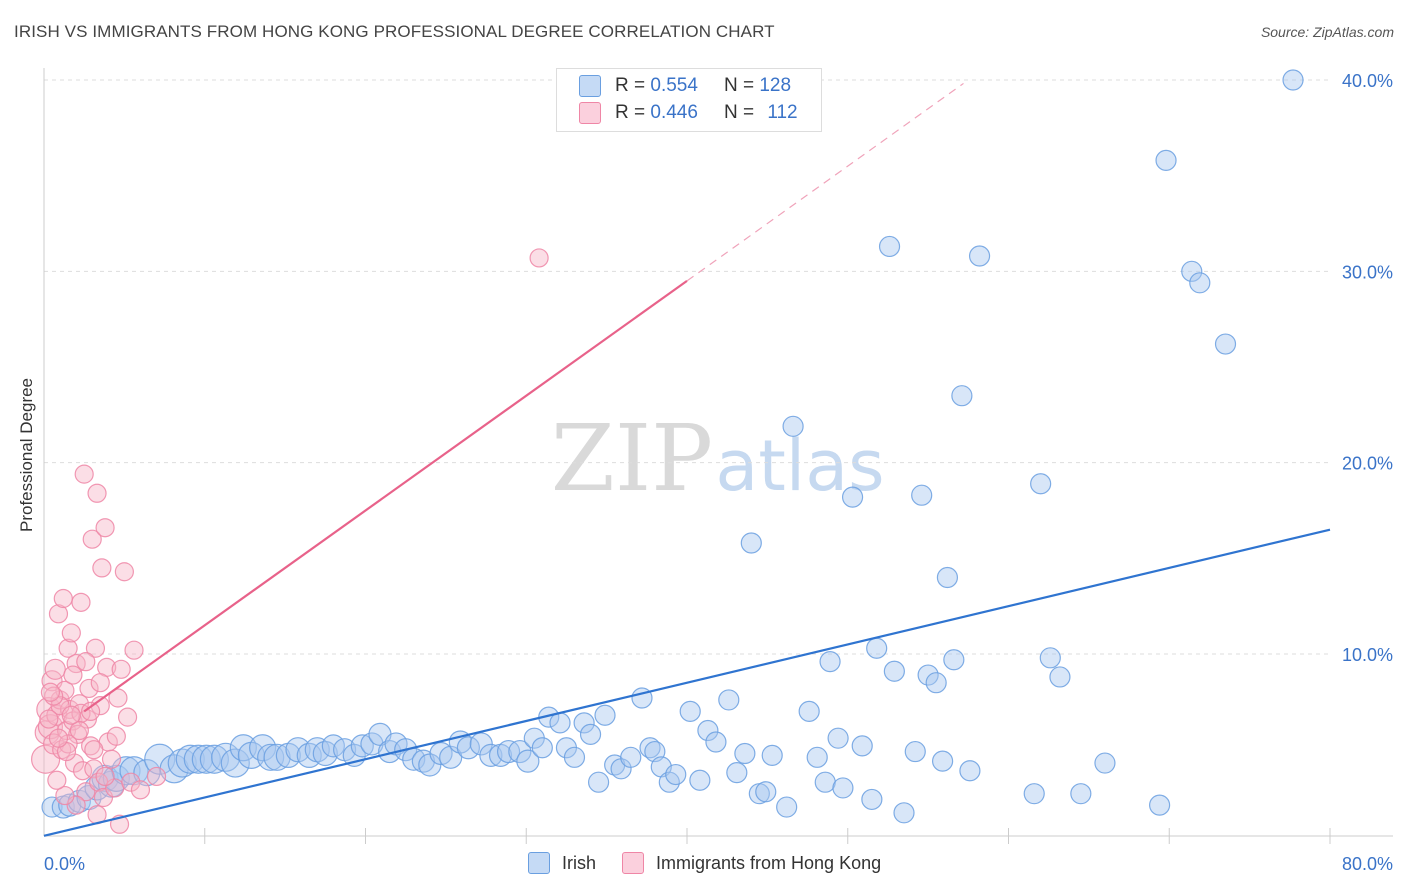  What do you see at coordinates (739, 85) in the screenshot?
I see `legend-n-label: N =` at bounding box center [739, 85].